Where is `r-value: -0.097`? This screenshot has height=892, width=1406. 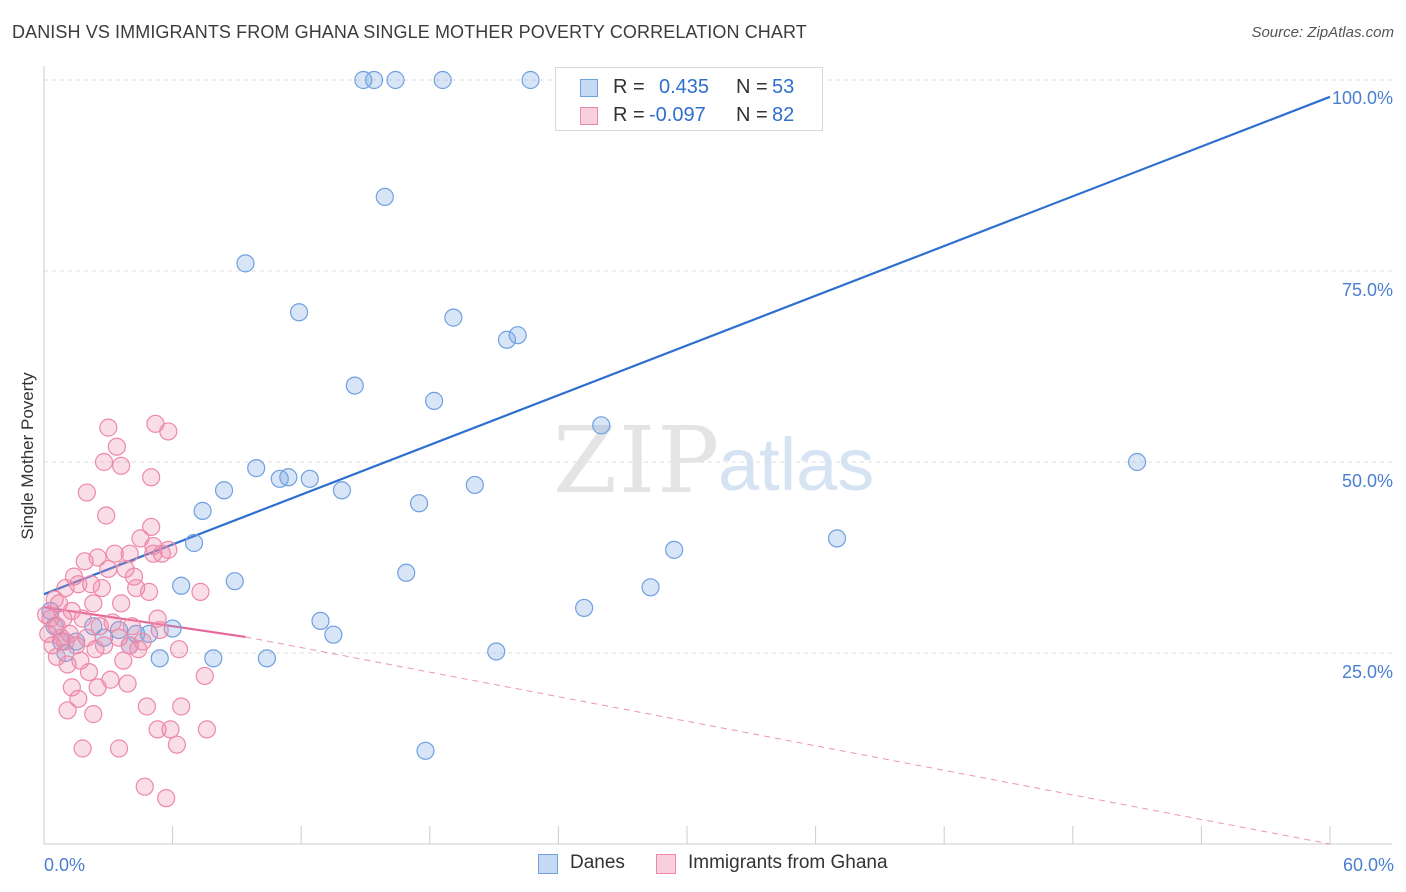
r-value: -0.097 is located at coordinates (677, 115).